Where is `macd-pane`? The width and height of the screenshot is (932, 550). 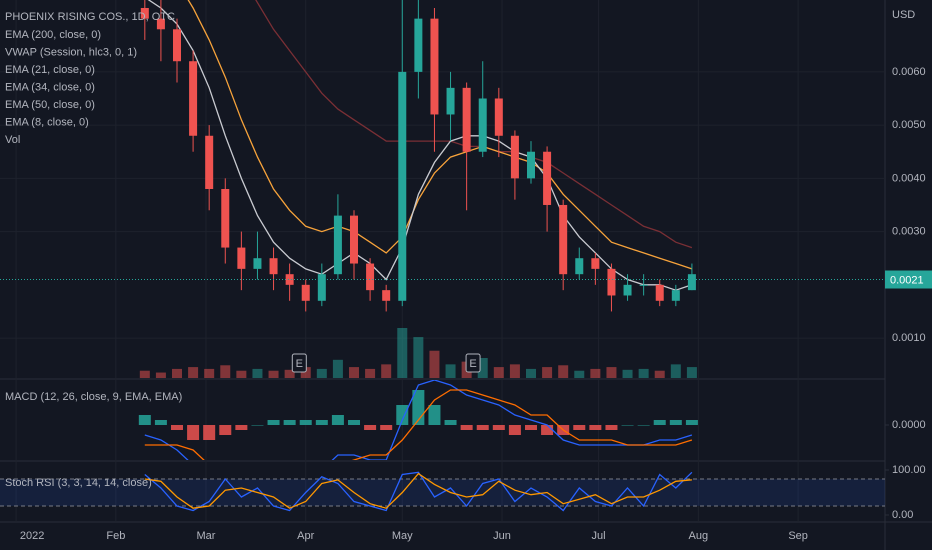 macd-pane is located at coordinates (418, 420).